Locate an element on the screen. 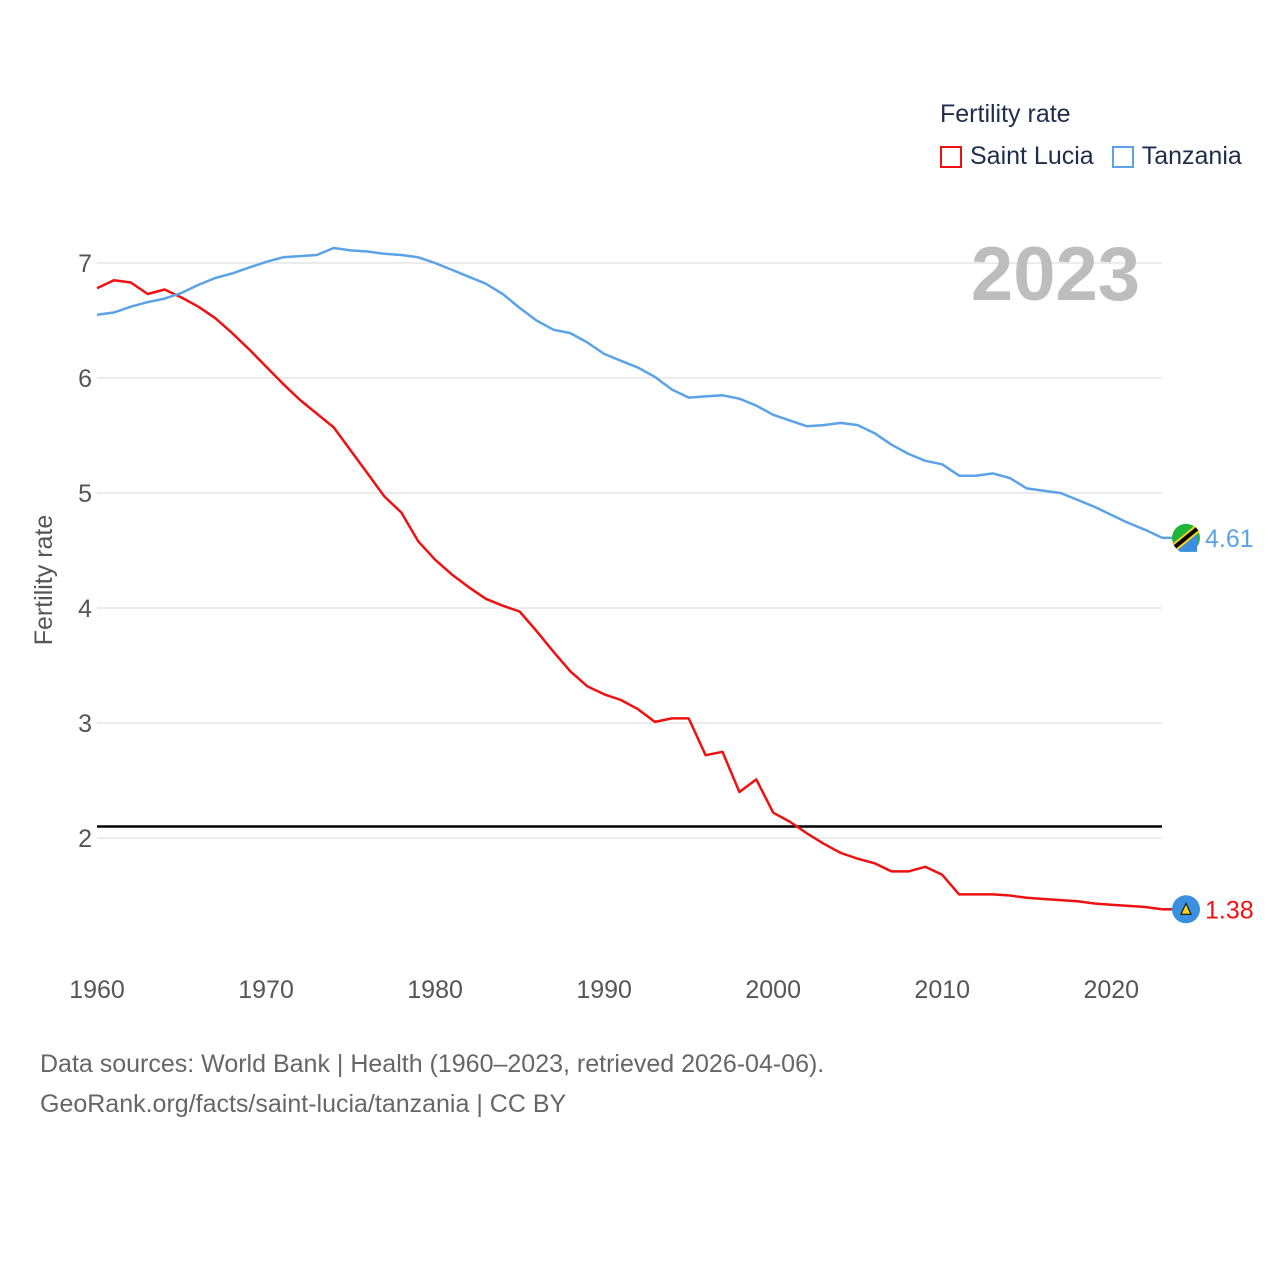 The image size is (1280, 1280). flag-icon-tanzania is located at coordinates (1186, 537).